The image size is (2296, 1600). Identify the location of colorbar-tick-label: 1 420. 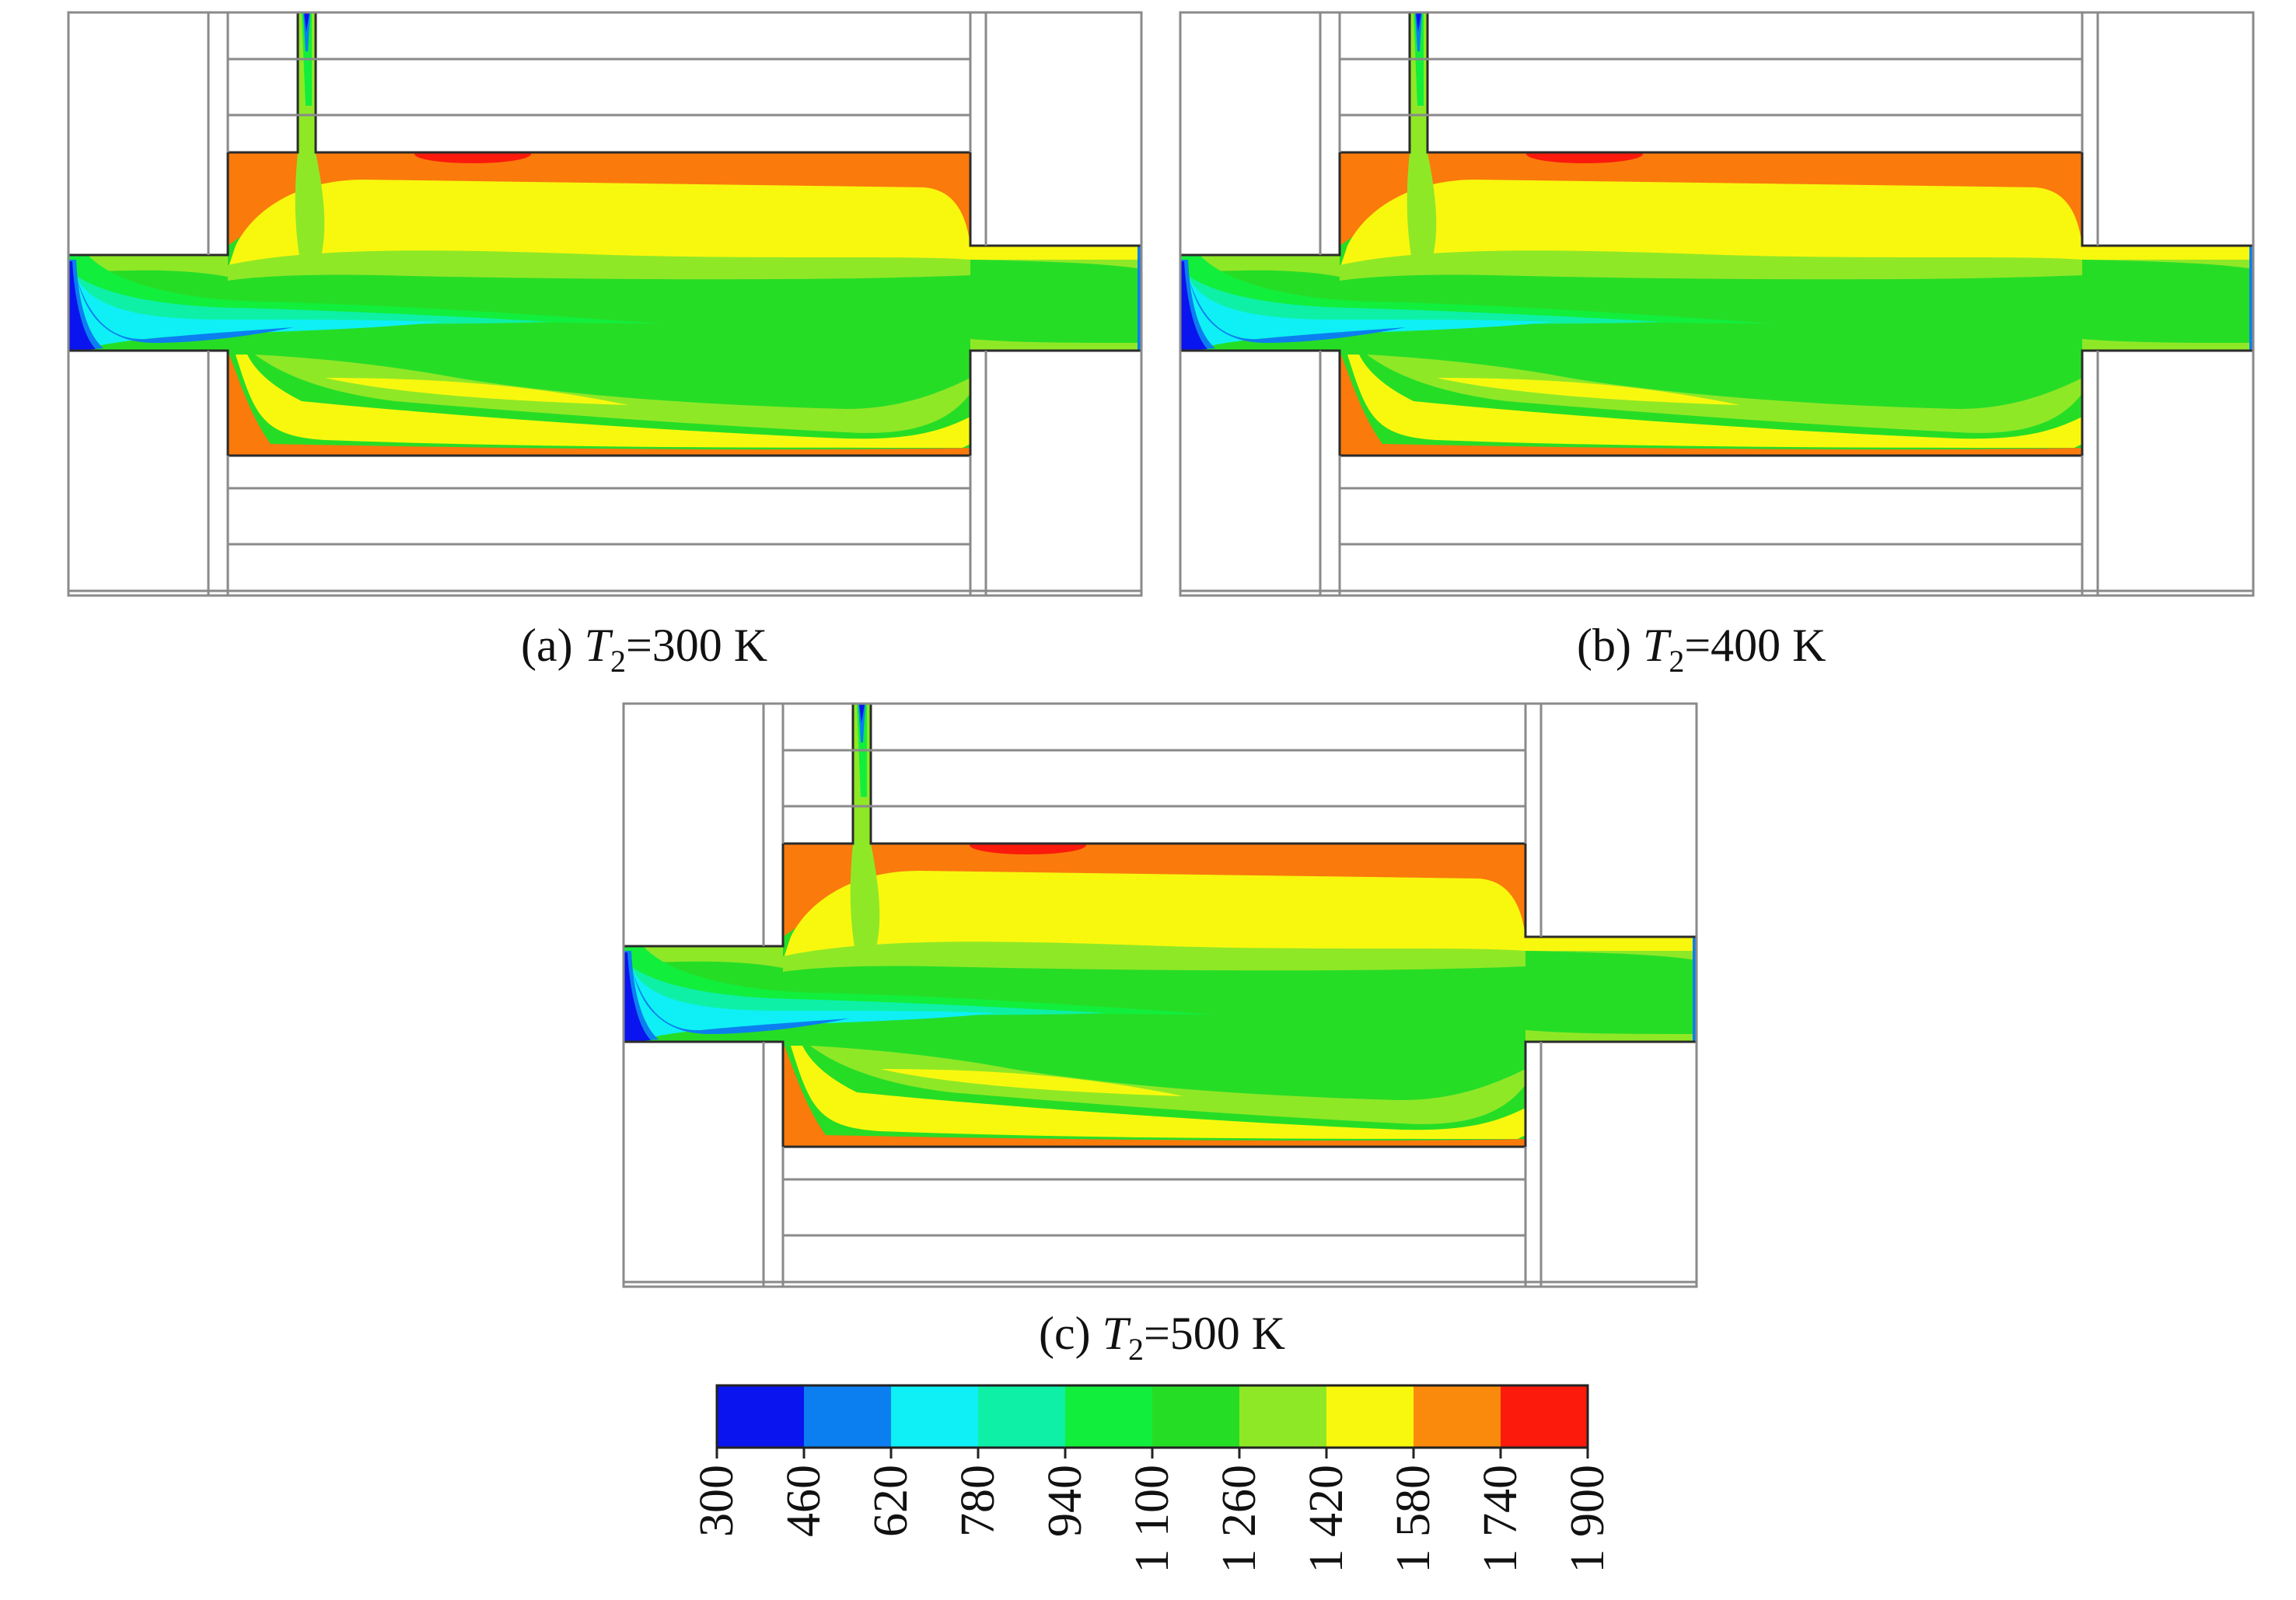
(1326, 1519).